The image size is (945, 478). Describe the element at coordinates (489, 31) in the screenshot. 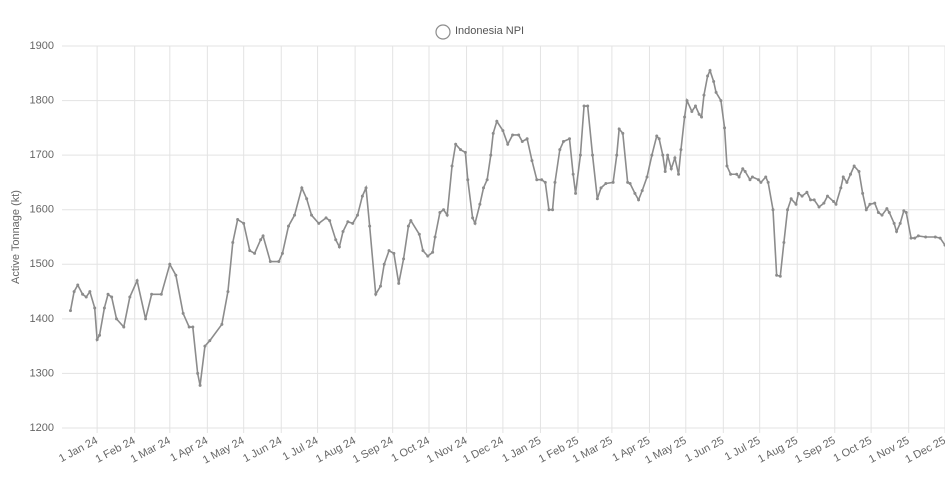

I see `legend-label: Indonesia NPI` at that location.